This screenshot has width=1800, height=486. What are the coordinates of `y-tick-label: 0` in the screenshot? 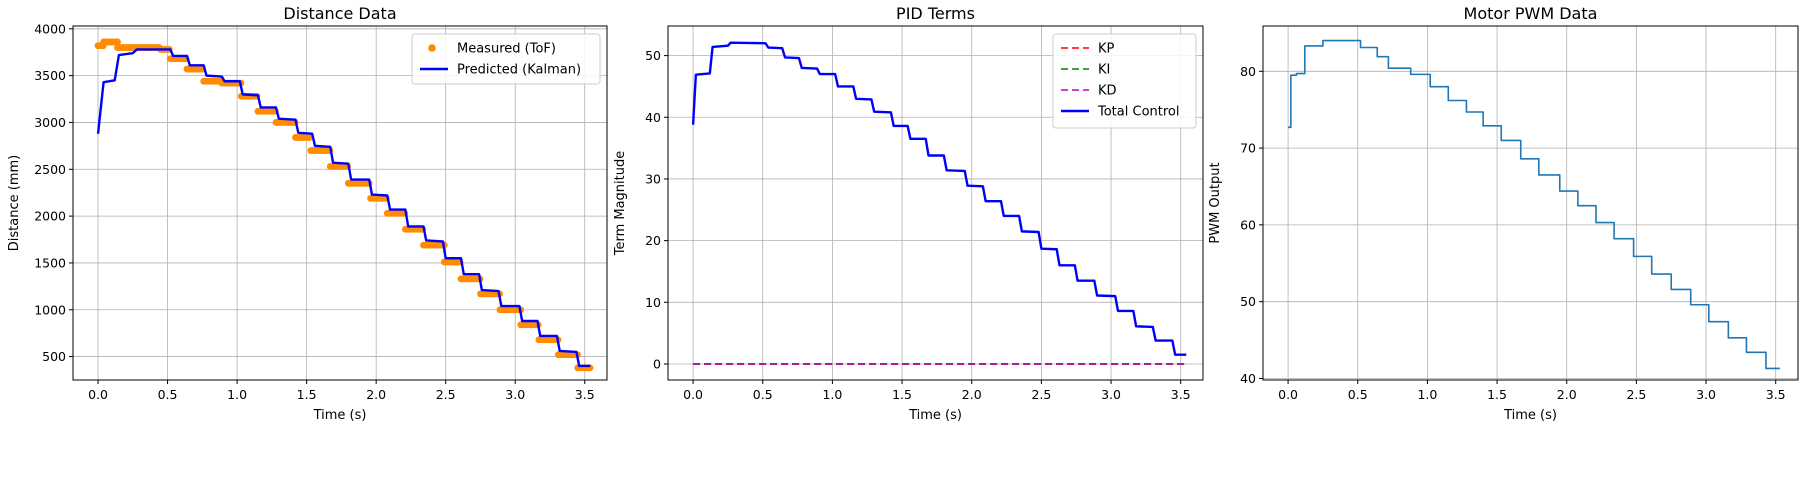 It's located at (657, 363).